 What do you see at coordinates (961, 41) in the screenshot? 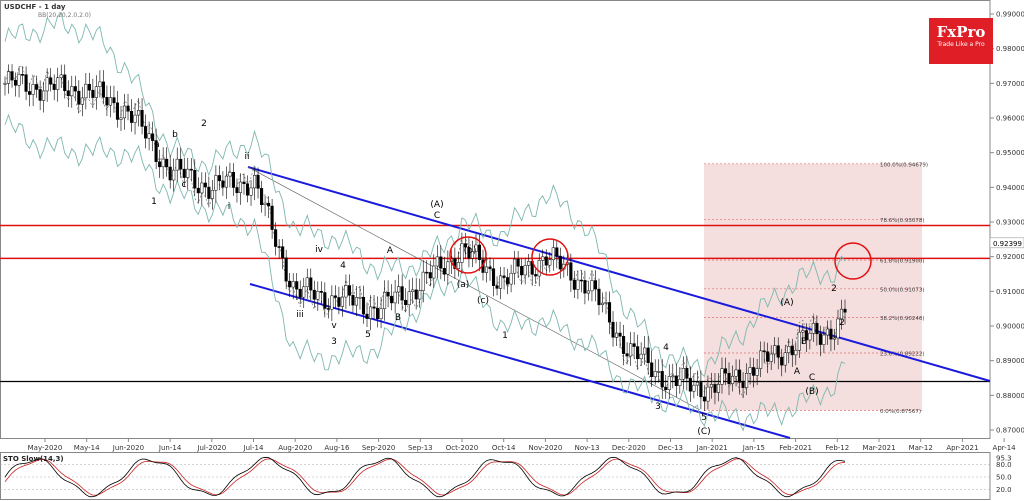
I see `fxpro-logo: FxPro Trade Like a Pro` at bounding box center [961, 41].